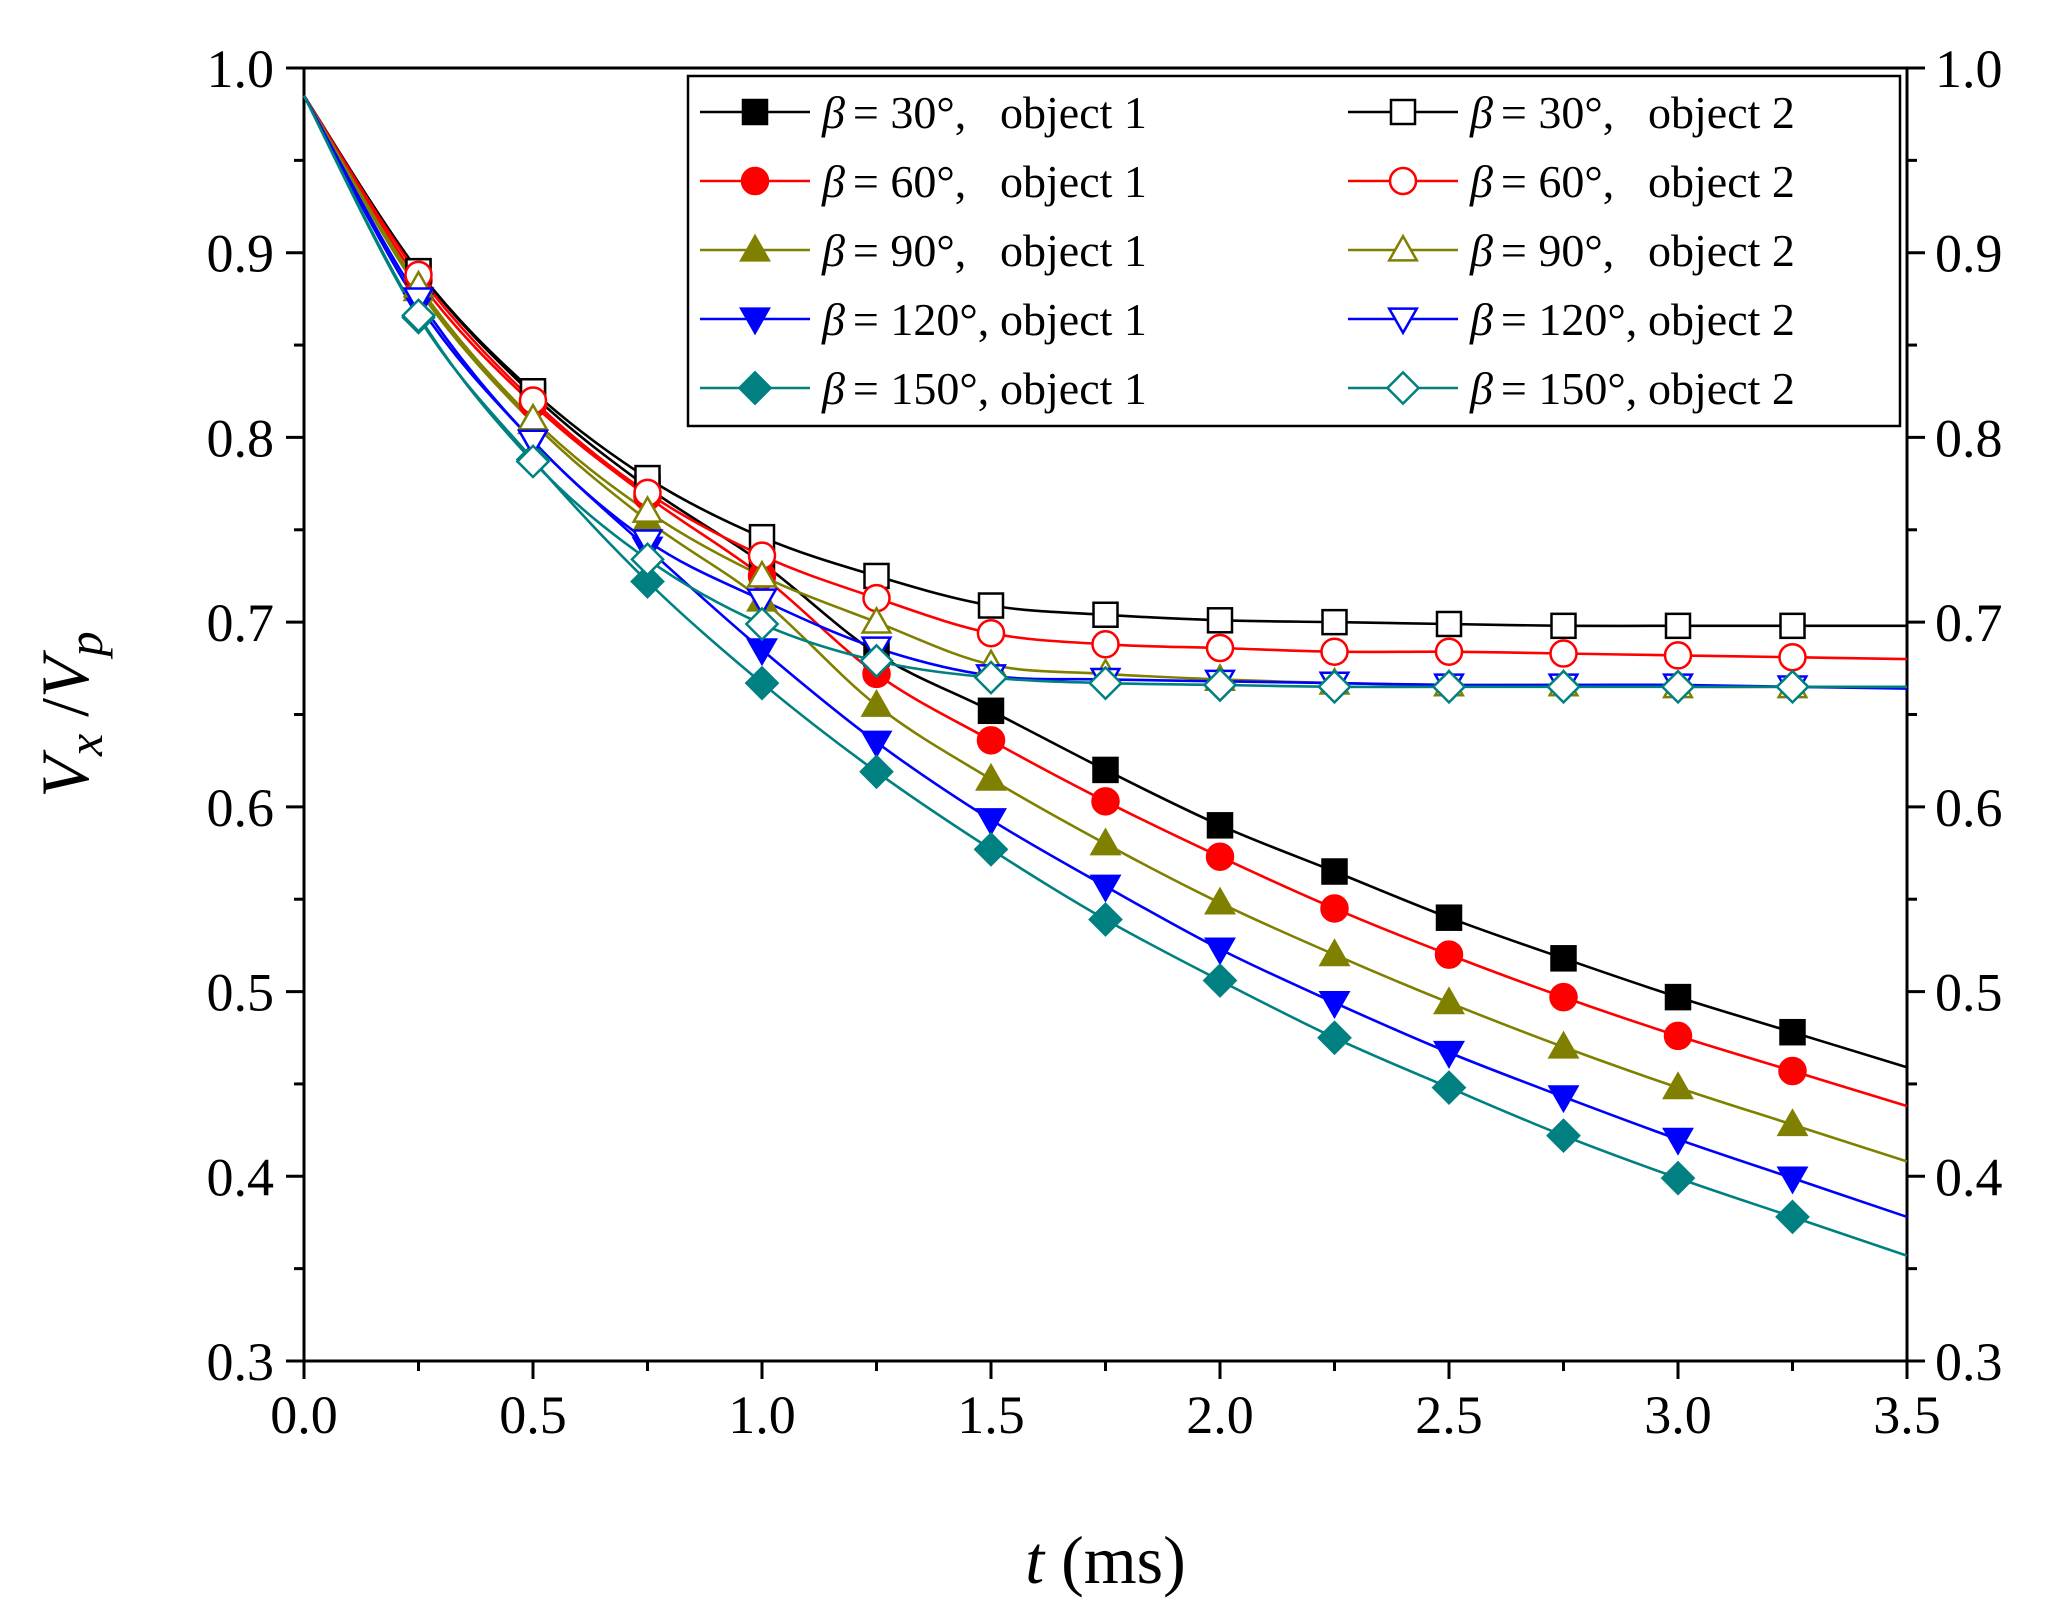 This screenshot has width=2050, height=1608. I want to click on legend-label-9: β = 150°, object 2, so click(1632, 388).